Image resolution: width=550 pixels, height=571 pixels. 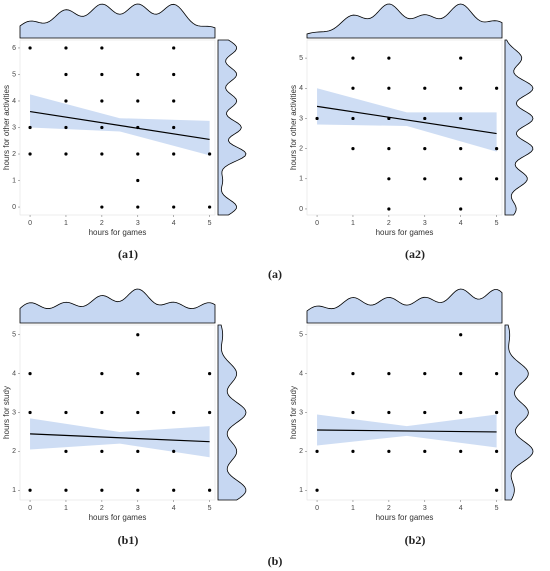 I want to click on panel-label: (a1), so click(x=128, y=254).